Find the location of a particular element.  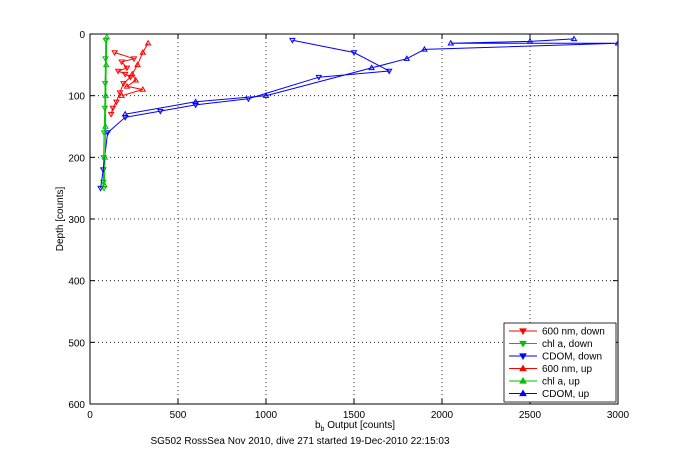

y-tick-label: 0 is located at coordinates (82, 35).